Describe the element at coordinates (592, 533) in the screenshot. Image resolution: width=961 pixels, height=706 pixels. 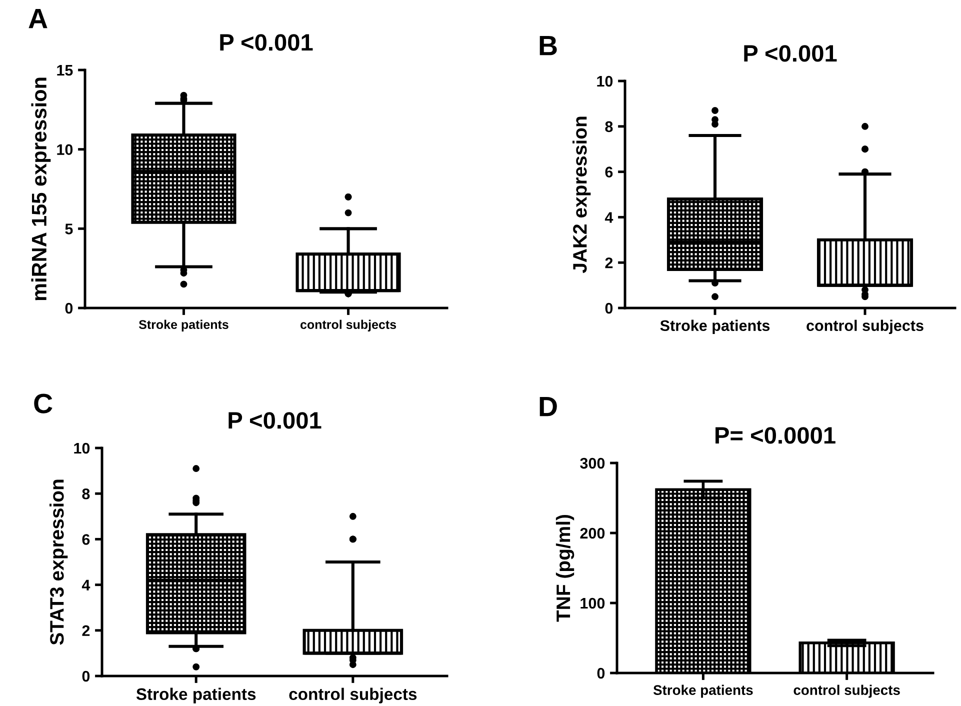
I see `y-tick-label: 200` at that location.